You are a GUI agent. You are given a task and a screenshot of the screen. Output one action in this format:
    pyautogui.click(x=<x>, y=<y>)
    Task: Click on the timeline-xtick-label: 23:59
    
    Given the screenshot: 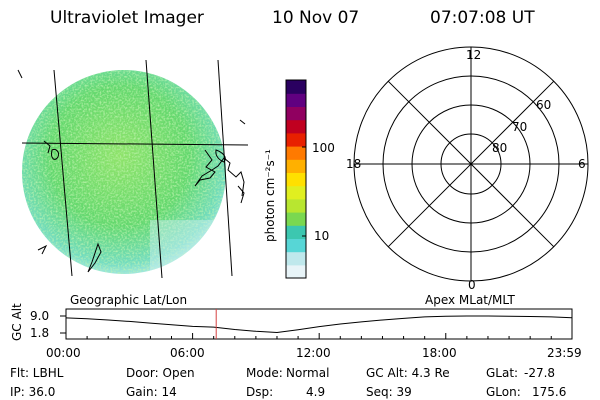 What is the action you would take?
    pyautogui.click(x=564, y=353)
    